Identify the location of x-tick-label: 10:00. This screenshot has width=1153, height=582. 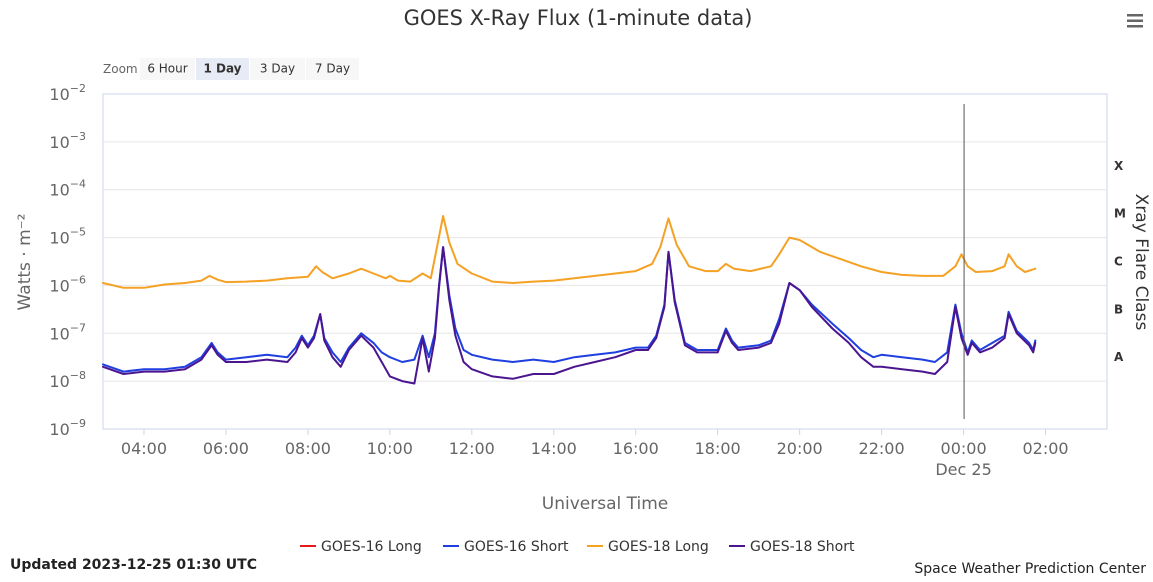
(390, 448).